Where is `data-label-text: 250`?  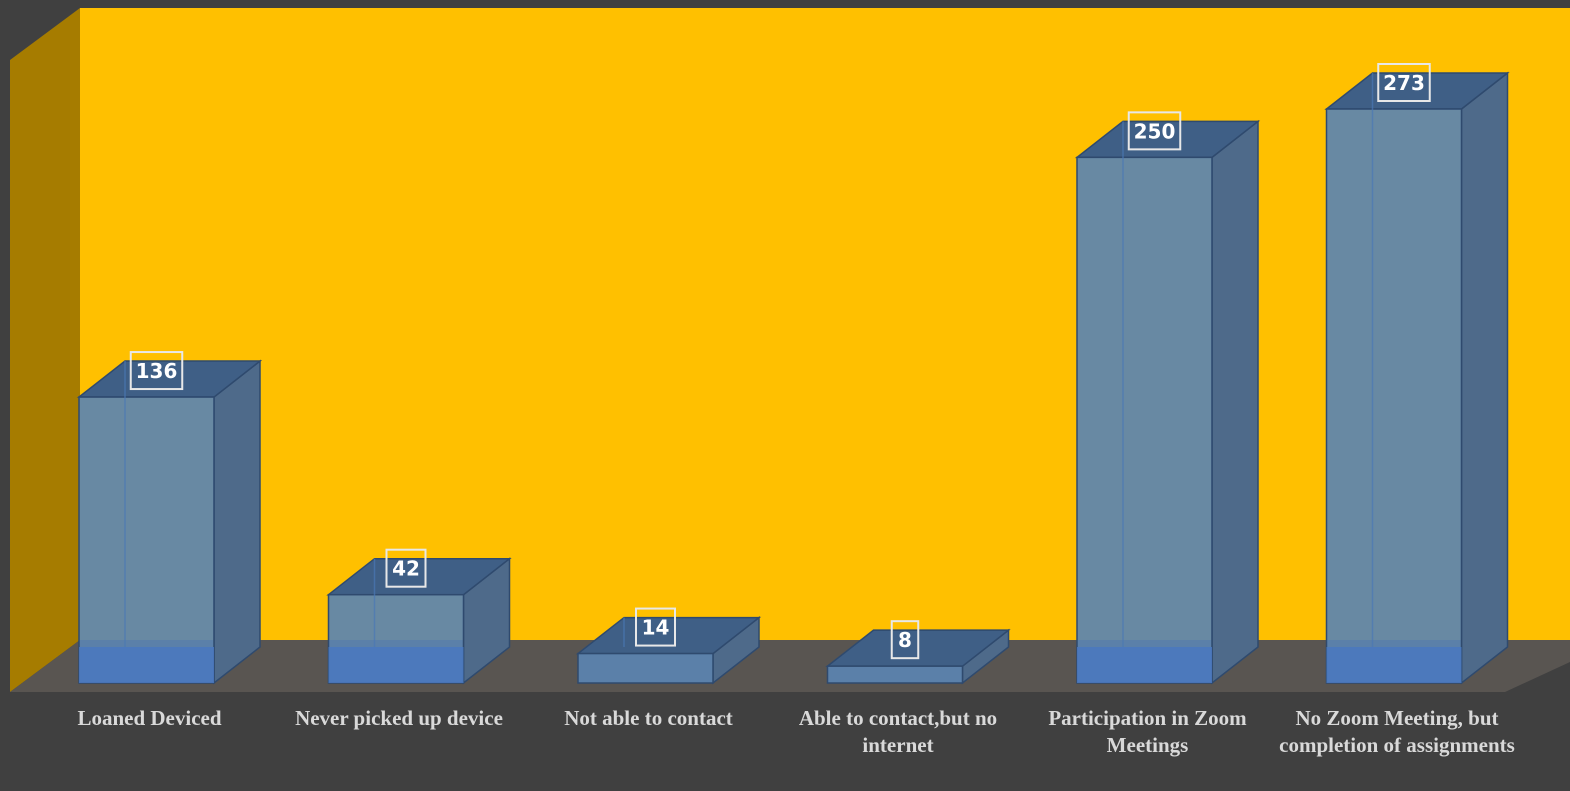
data-label-text: 250 is located at coordinates (1155, 131).